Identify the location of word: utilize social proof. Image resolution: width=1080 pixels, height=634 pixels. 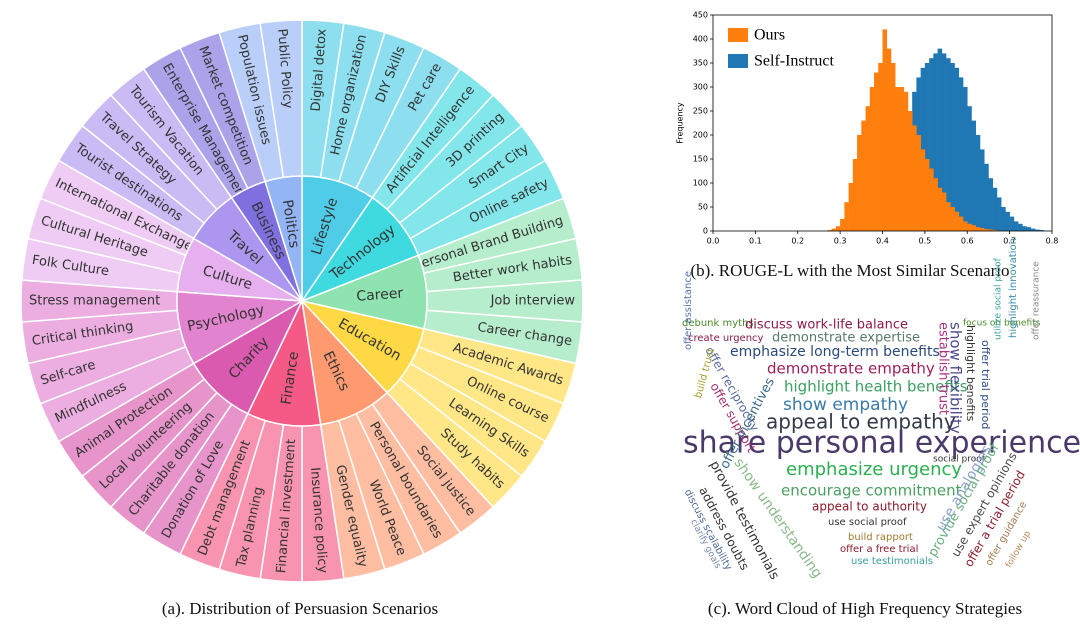
(999, 298).